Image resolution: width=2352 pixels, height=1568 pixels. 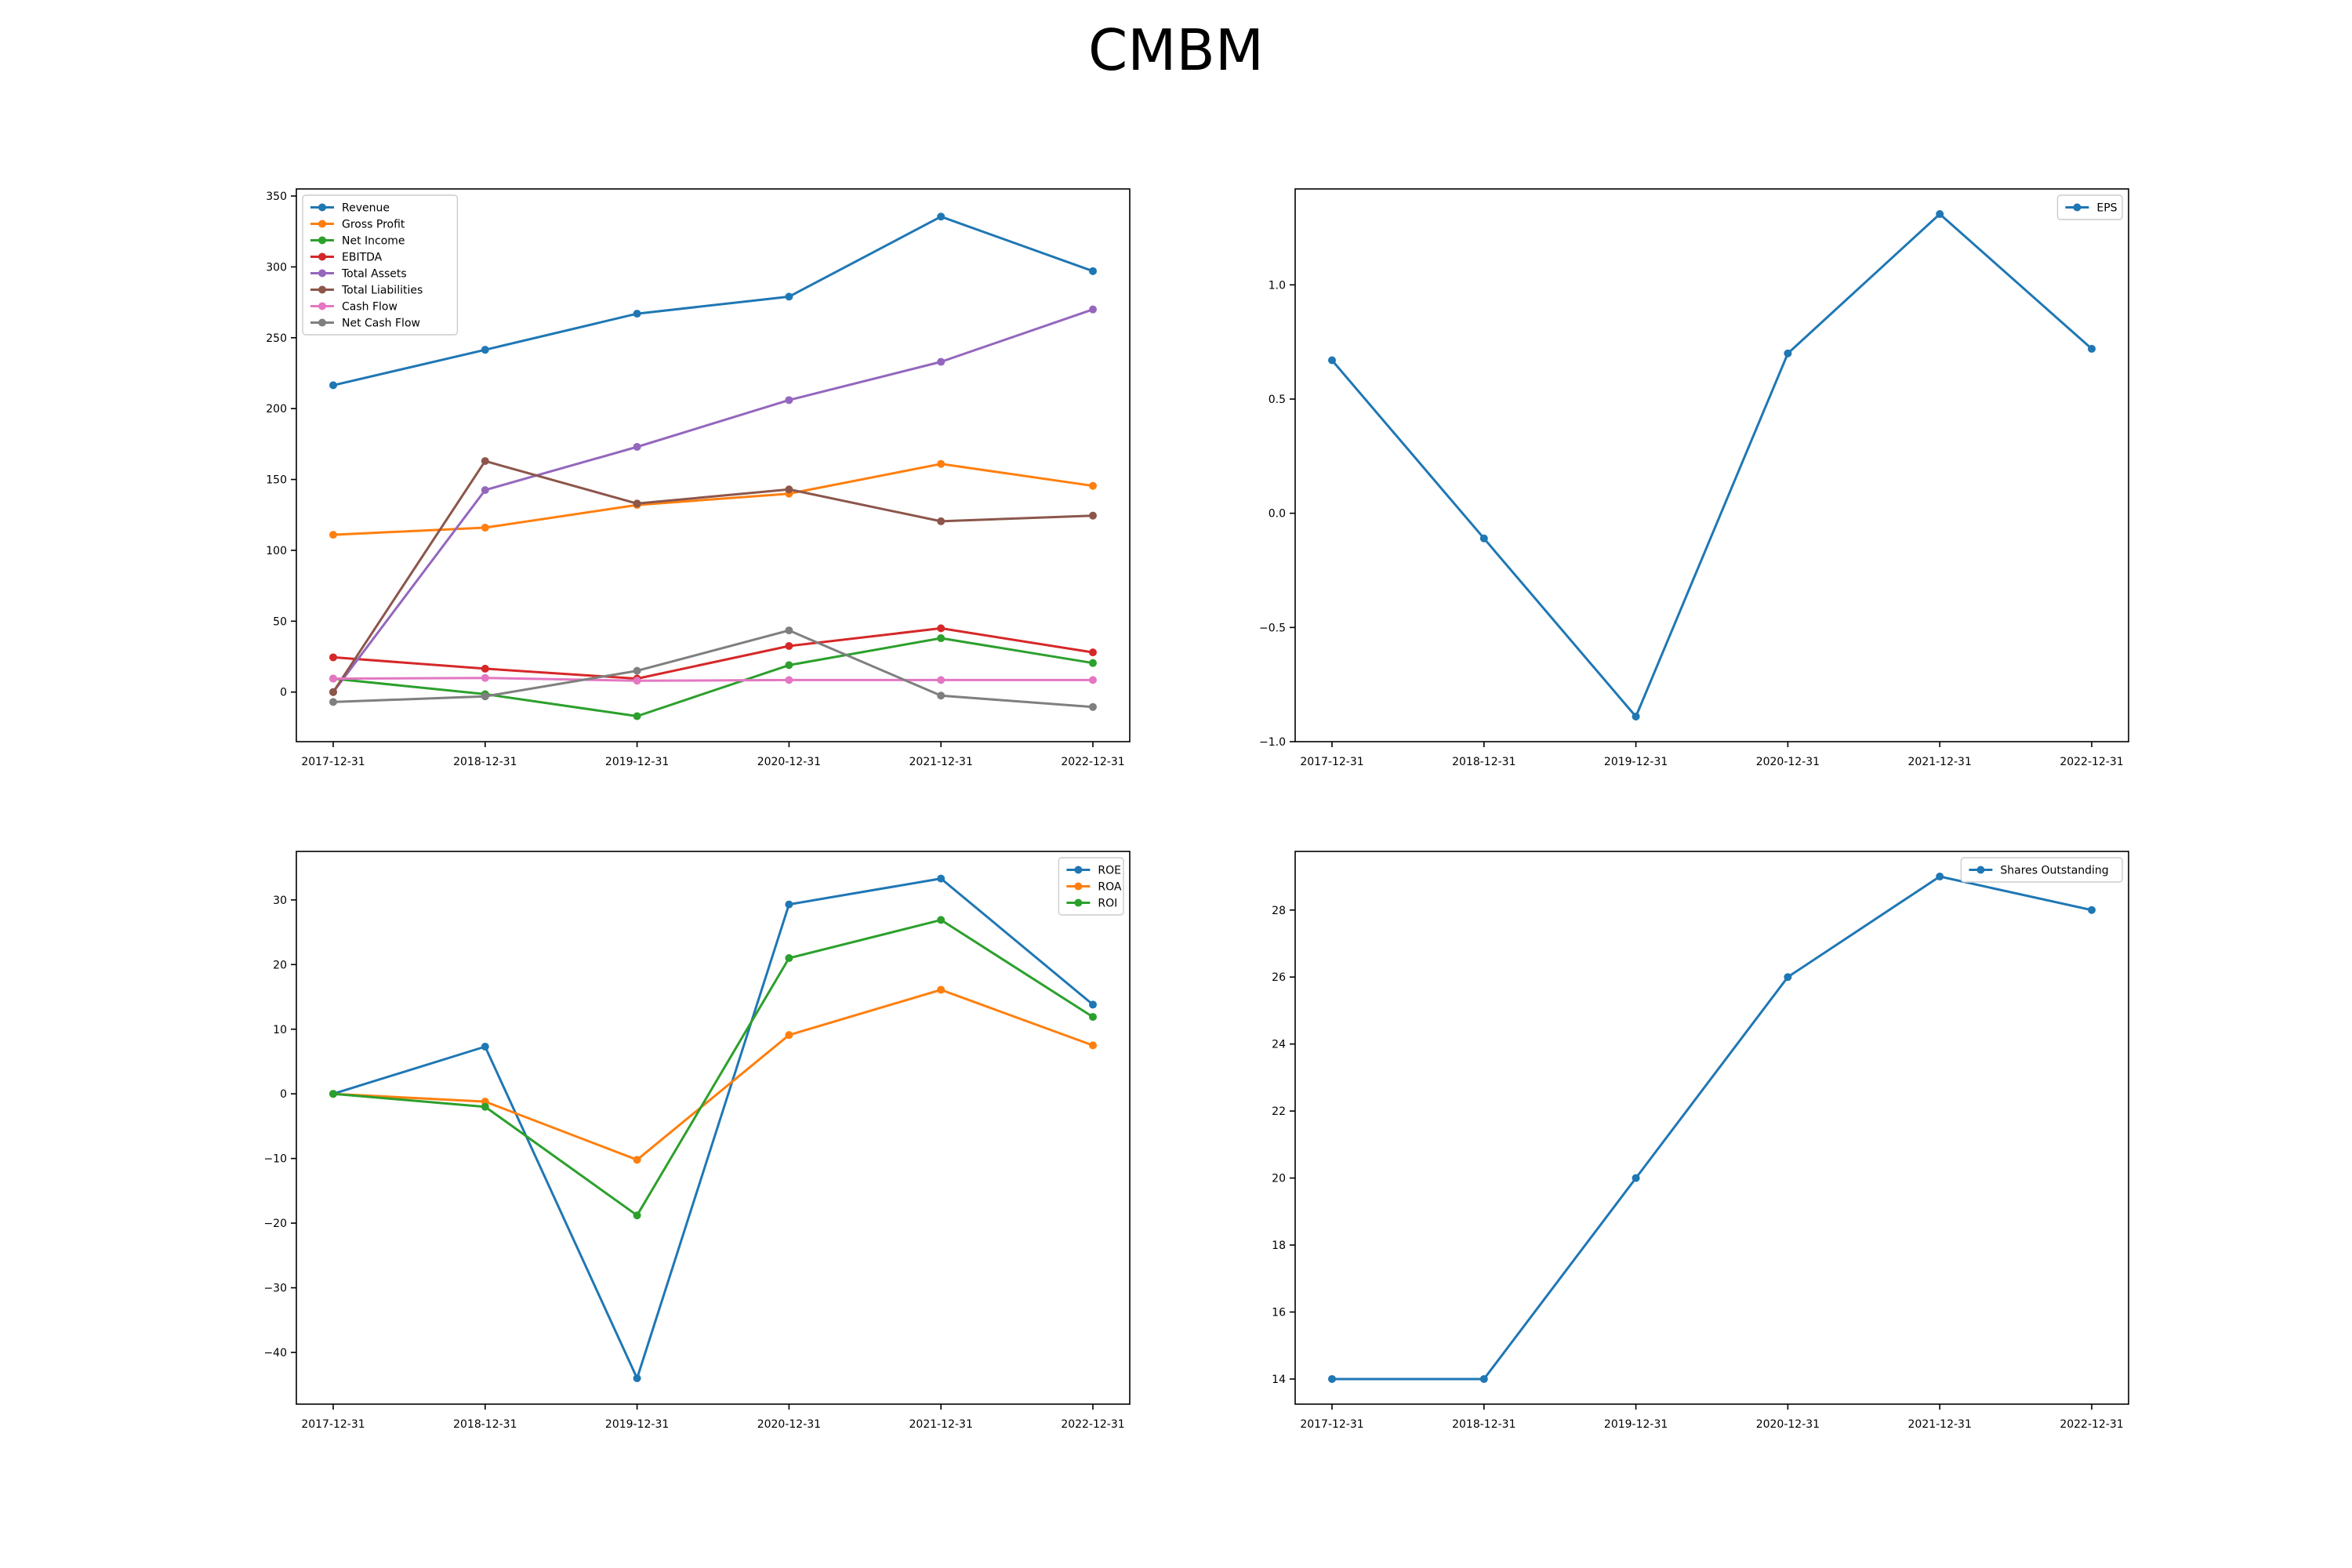 I want to click on series-line-roi, so click(x=713, y=1067).